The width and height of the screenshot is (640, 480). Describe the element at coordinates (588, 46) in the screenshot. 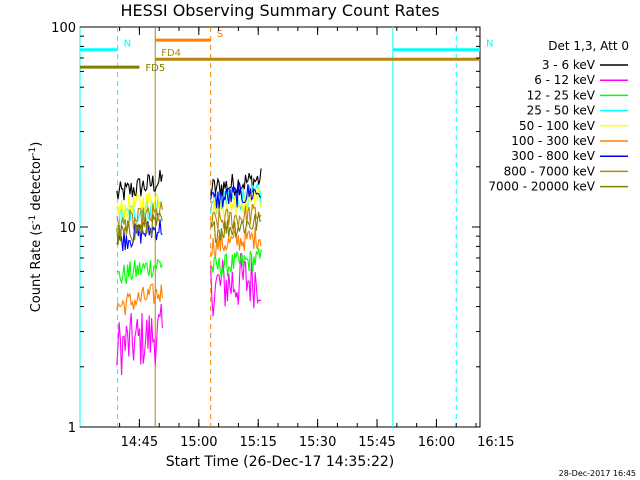

I see `legend-header: Det 1,3, Att 0` at that location.